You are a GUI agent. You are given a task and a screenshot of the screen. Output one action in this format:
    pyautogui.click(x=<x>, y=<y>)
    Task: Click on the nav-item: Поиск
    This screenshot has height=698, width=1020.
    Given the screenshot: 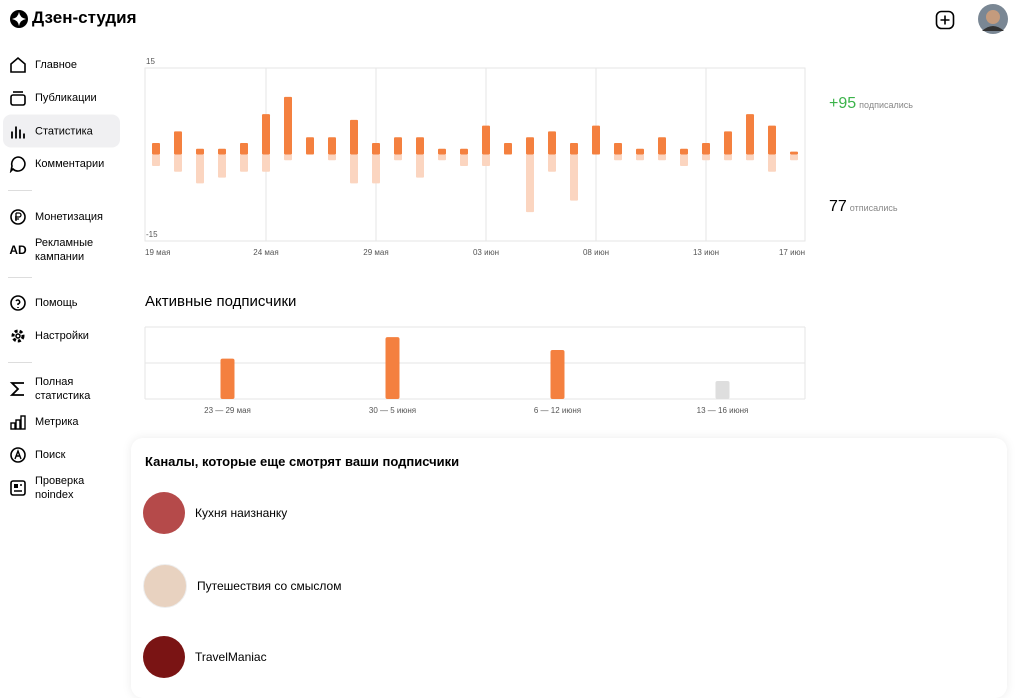 What is the action you would take?
    pyautogui.click(x=61, y=455)
    